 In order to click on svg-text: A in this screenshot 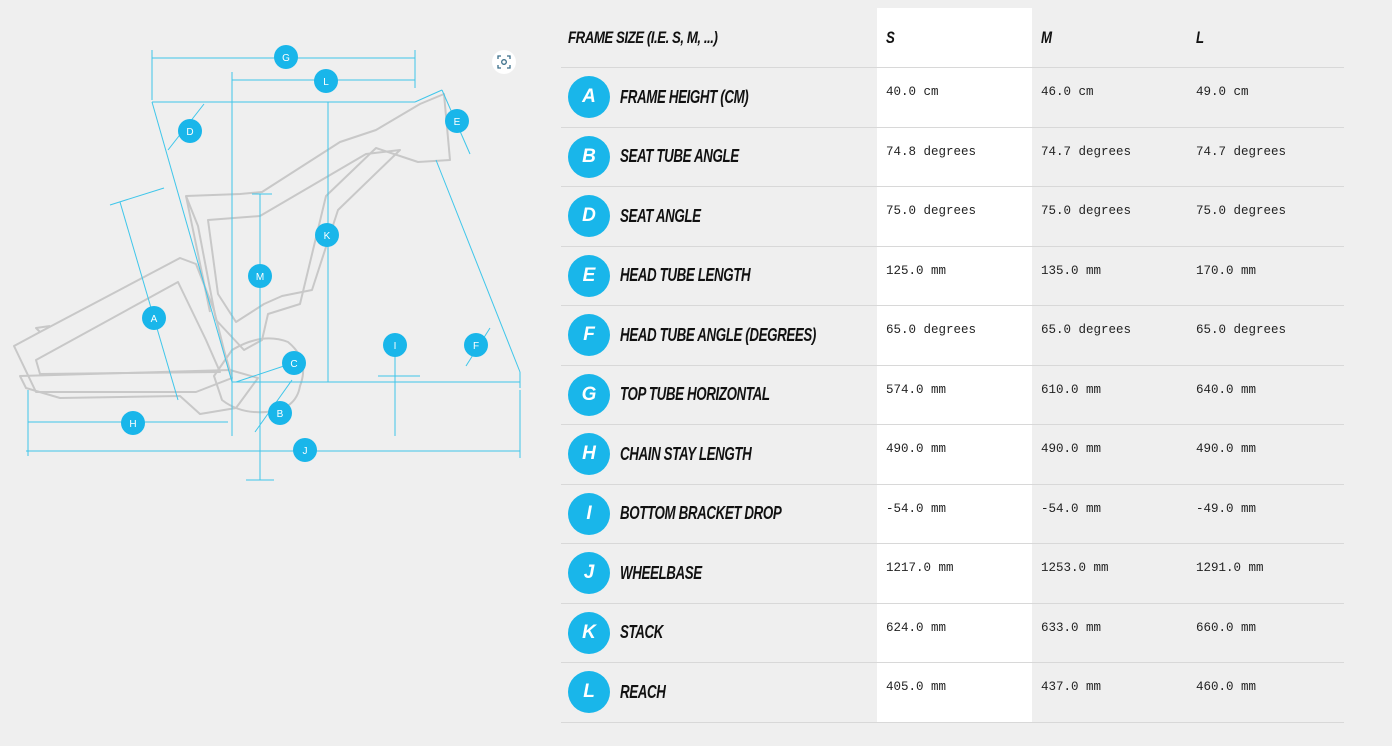, I will do `click(154, 319)`.